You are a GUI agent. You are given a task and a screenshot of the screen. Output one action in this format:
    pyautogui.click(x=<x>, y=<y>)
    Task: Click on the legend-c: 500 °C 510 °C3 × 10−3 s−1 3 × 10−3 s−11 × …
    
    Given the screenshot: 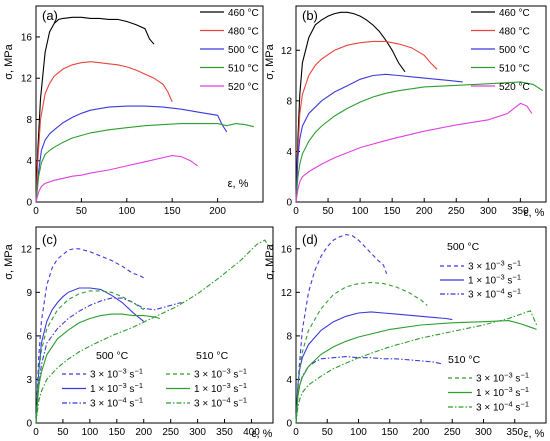 What is the action you would take?
    pyautogui.click(x=154, y=380)
    